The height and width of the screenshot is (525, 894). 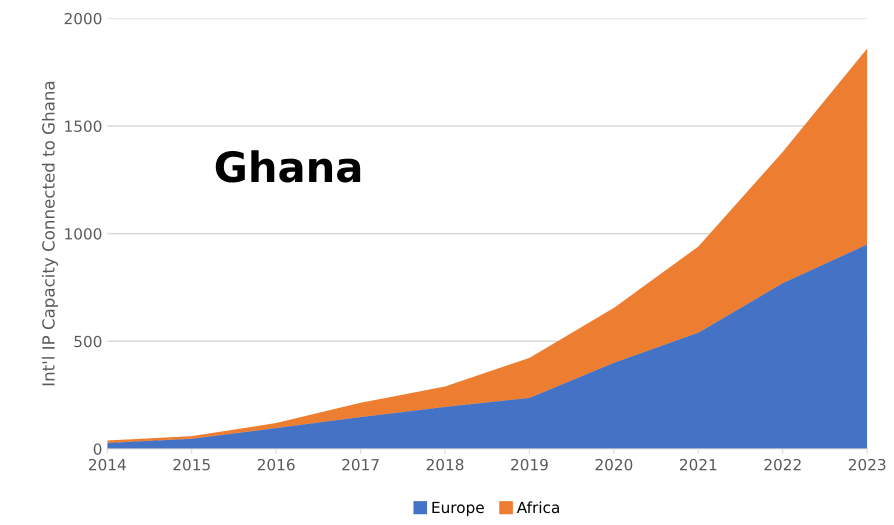 What do you see at coordinates (276, 464) in the screenshot?
I see `x-tick-label: 2016` at bounding box center [276, 464].